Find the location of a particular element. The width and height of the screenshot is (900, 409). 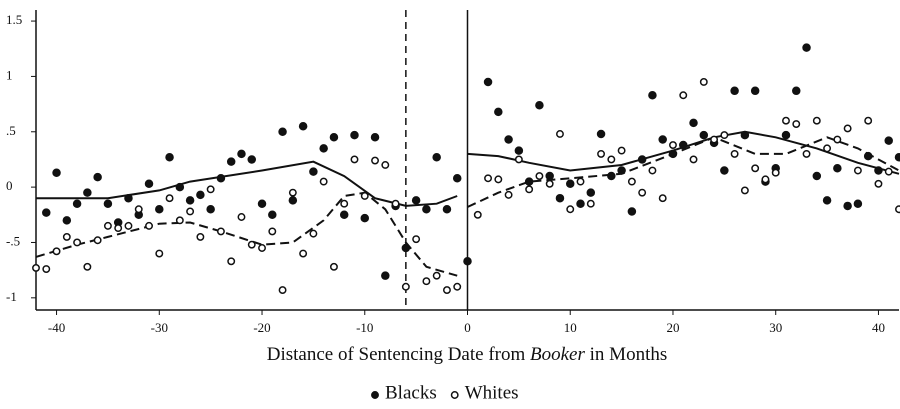

y-tick-label: -1 is located at coordinates (11, 296).